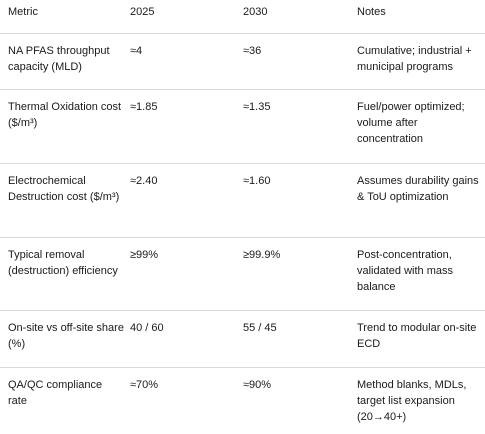 The height and width of the screenshot is (434, 485). I want to click on table-cell: Electrochemical Destruction cost ($/m³), so click(64, 189).